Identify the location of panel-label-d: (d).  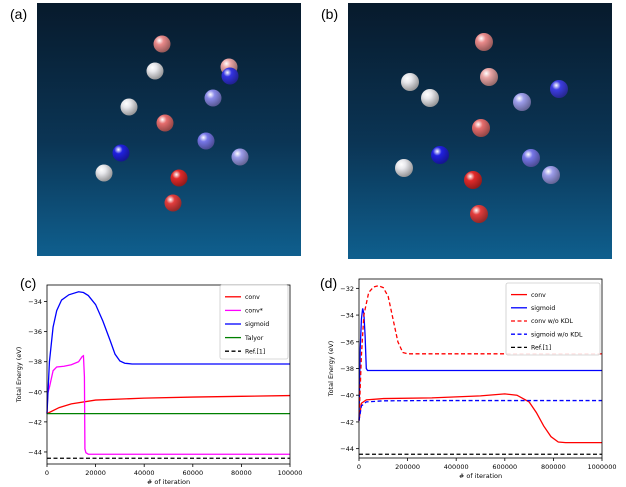
(329, 283).